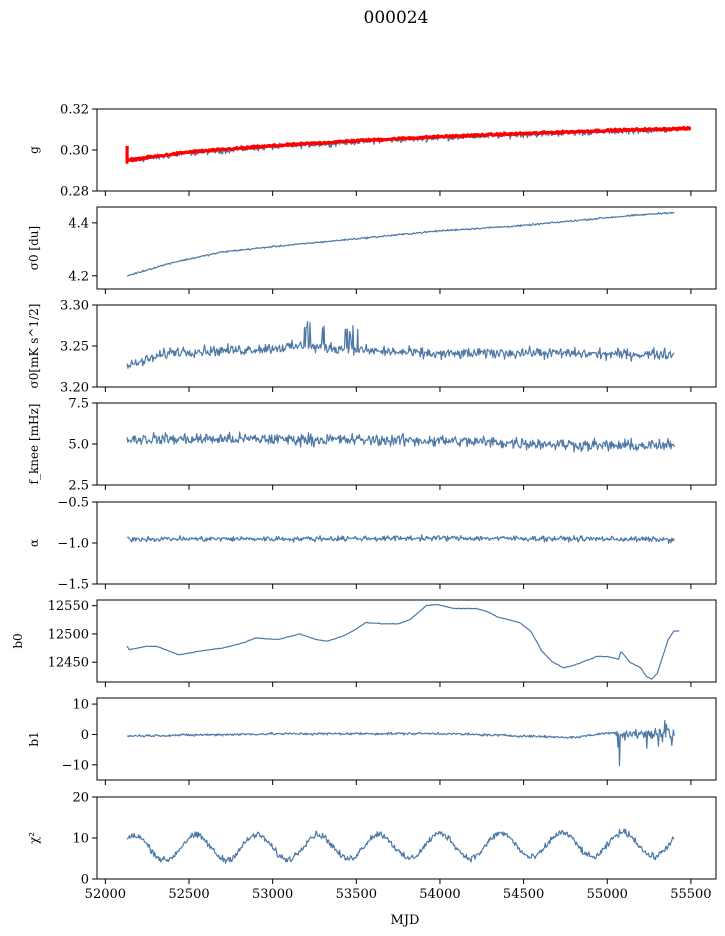  What do you see at coordinates (68, 663) in the screenshot?
I see `y-tick-label: 12450` at bounding box center [68, 663].